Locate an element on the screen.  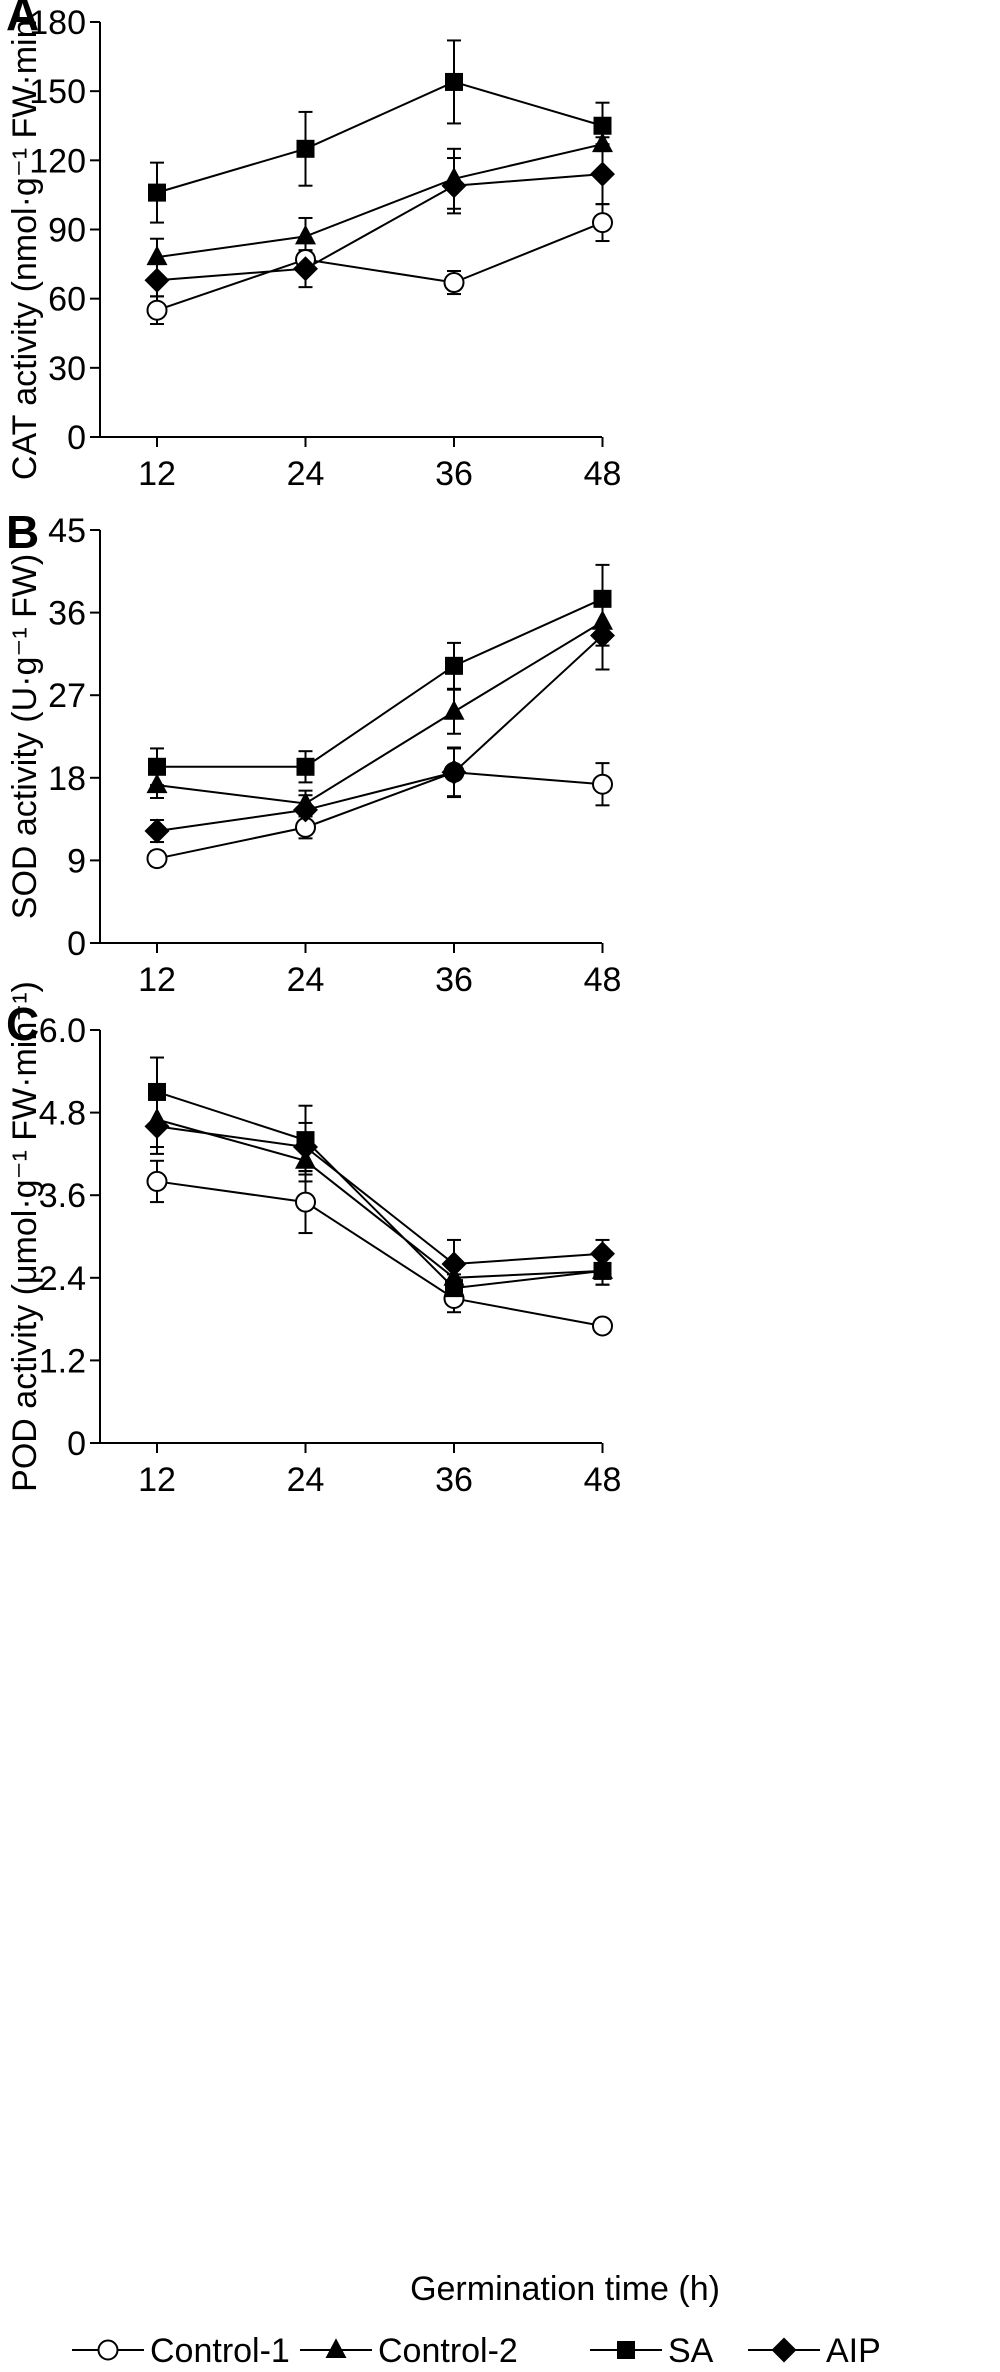
legend-label: Control-2 is located at coordinates (448, 2351).